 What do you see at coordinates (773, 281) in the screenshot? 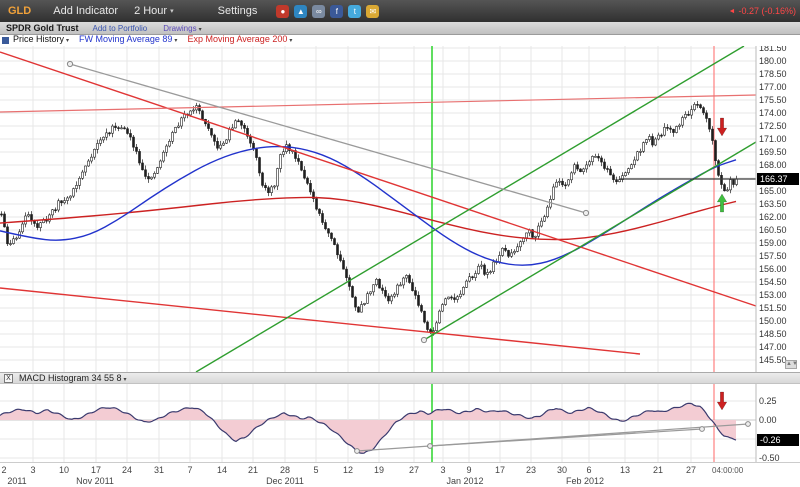
I see `price-axis-label: 154.50` at bounding box center [773, 281].